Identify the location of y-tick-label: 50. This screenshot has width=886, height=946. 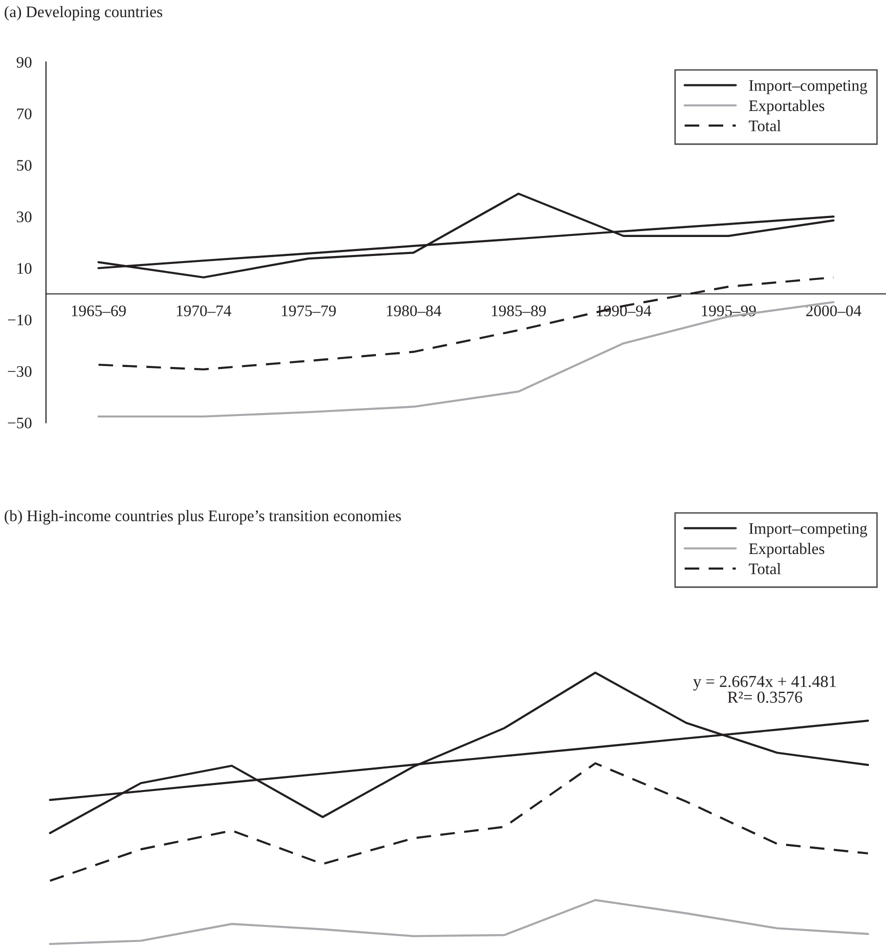
(24, 165).